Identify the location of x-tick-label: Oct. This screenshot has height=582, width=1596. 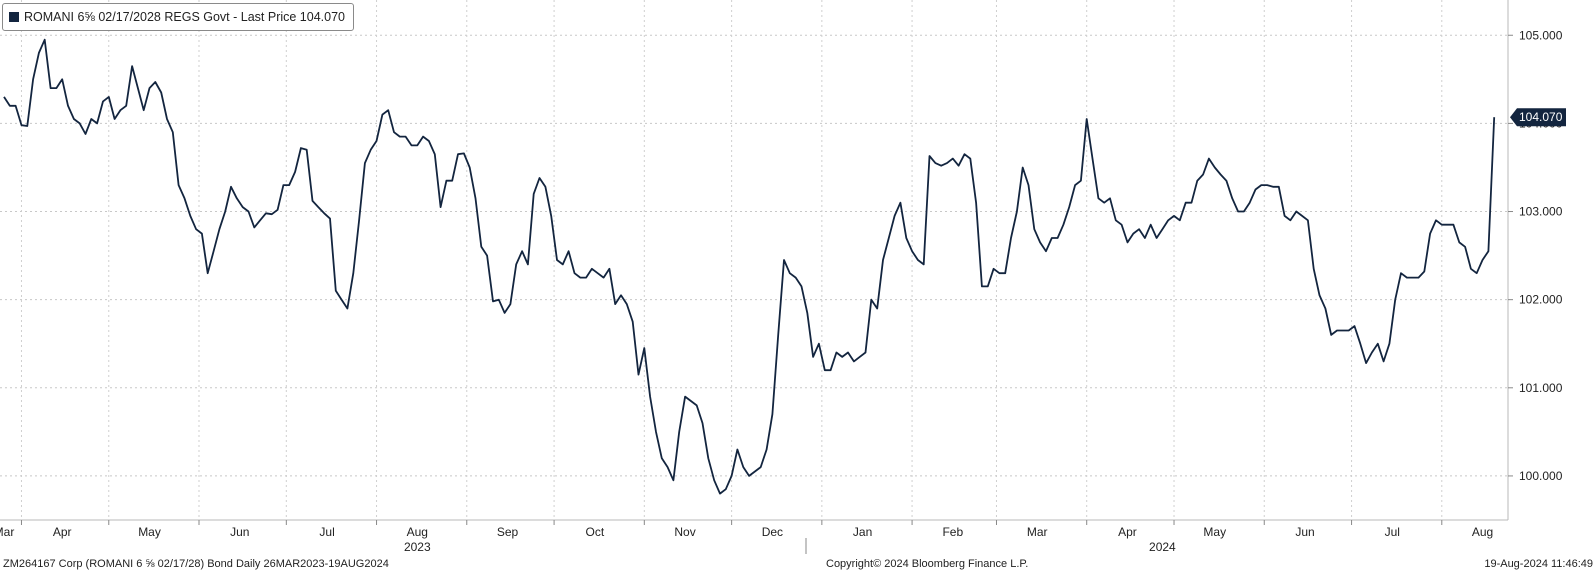
(594, 532).